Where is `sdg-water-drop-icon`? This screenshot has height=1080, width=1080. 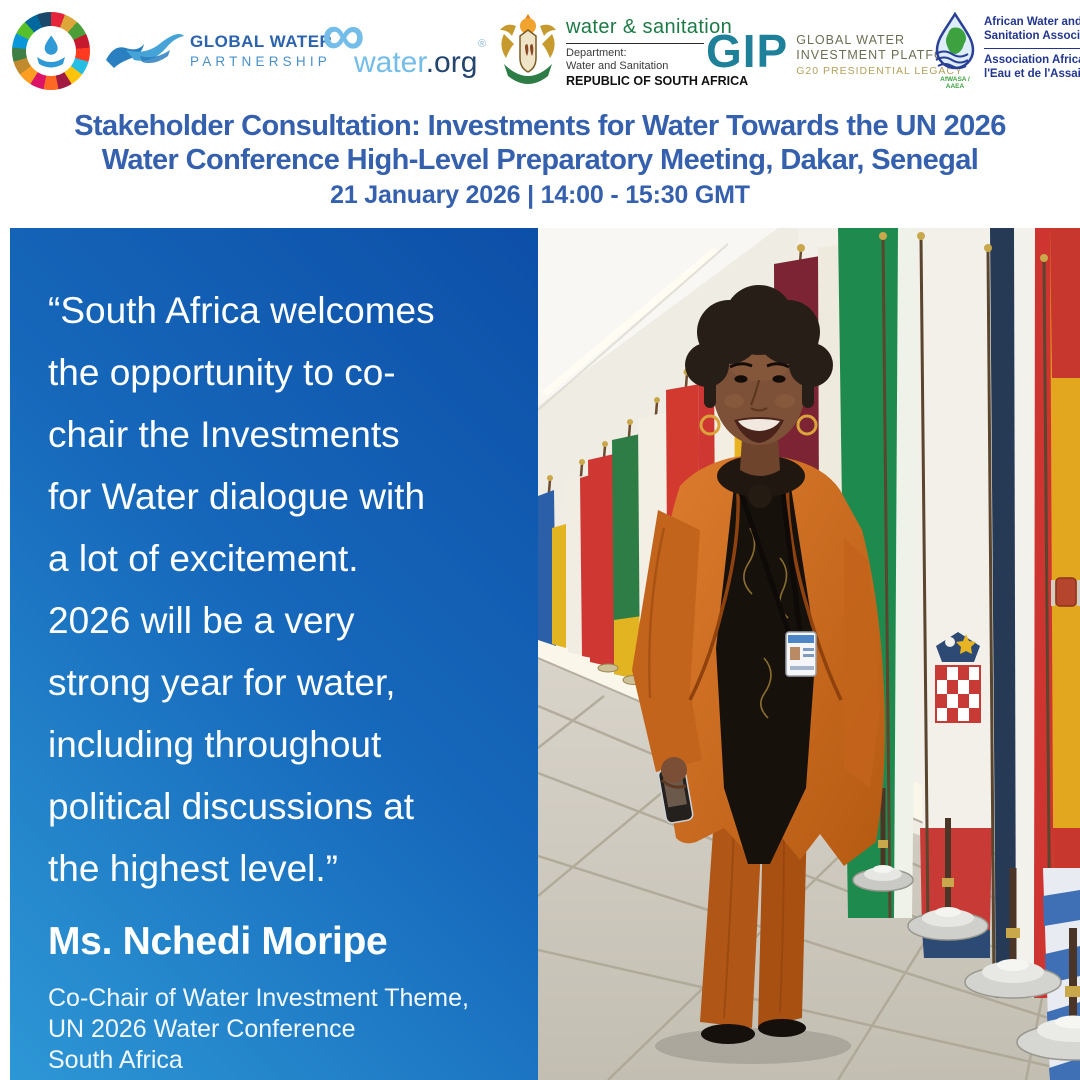 sdg-water-drop-icon is located at coordinates (51, 51).